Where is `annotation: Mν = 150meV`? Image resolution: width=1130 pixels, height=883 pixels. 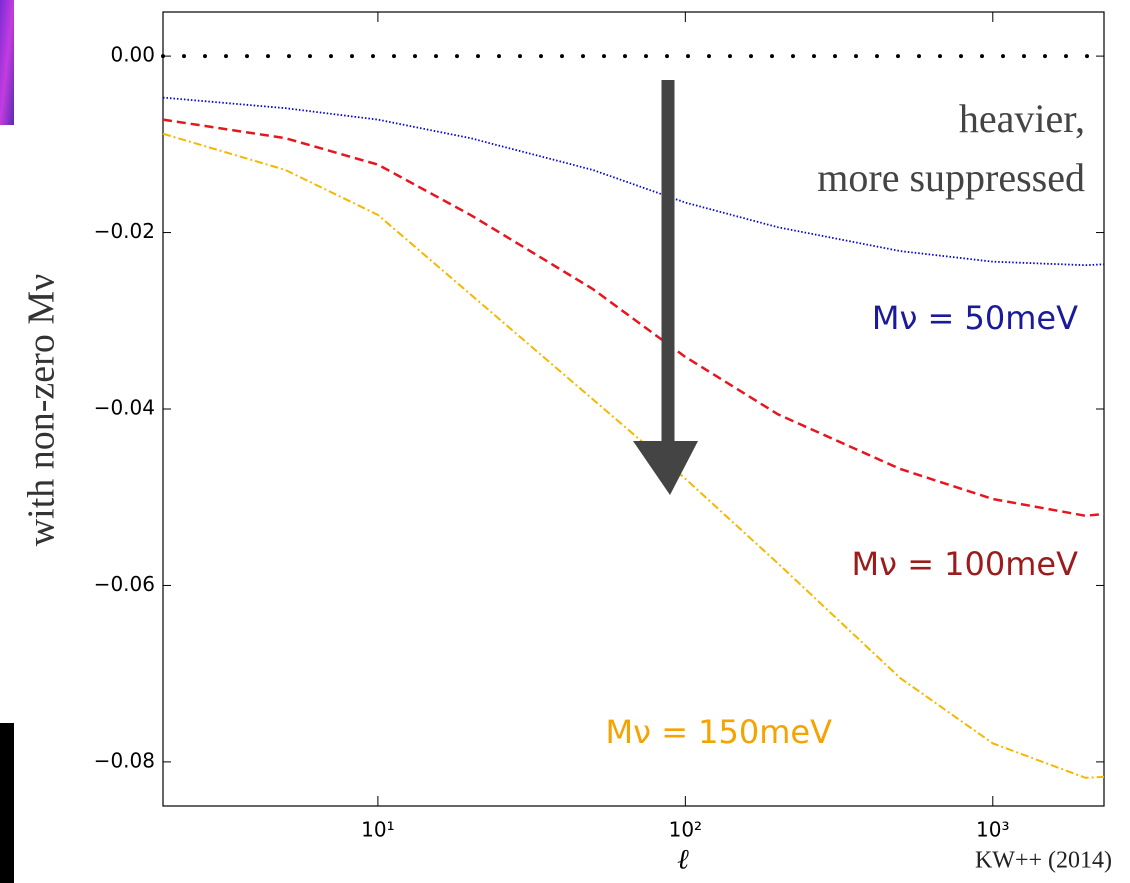
annotation: Mν = 150meV is located at coordinates (719, 732).